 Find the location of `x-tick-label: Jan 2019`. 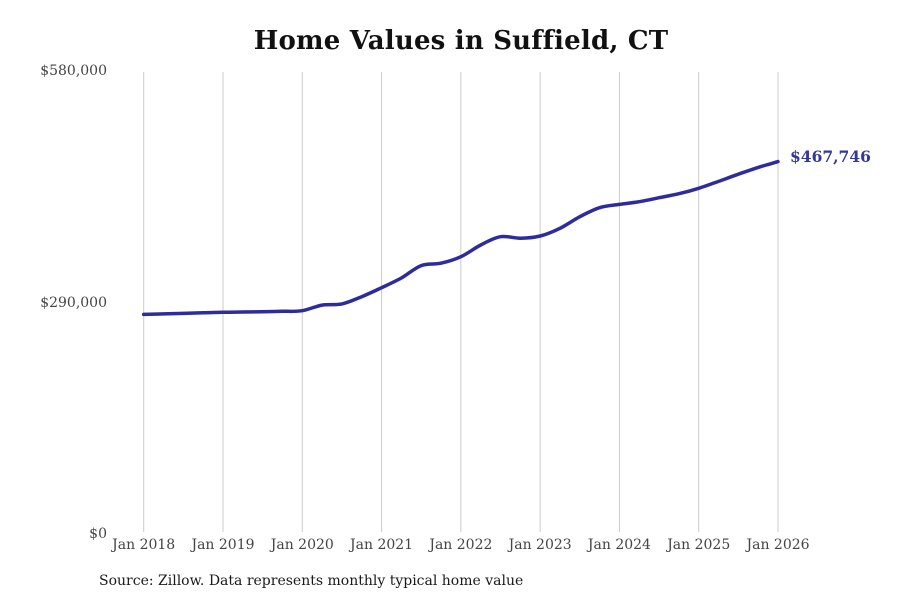

x-tick-label: Jan 2019 is located at coordinates (223, 545).